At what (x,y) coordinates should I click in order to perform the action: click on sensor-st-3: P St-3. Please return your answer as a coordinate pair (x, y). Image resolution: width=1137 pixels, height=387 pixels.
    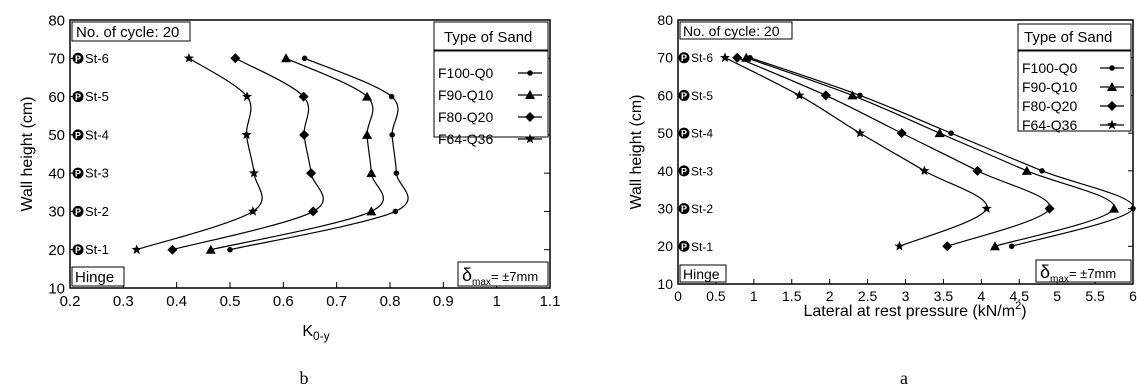
    Looking at the image, I should click on (695, 171).